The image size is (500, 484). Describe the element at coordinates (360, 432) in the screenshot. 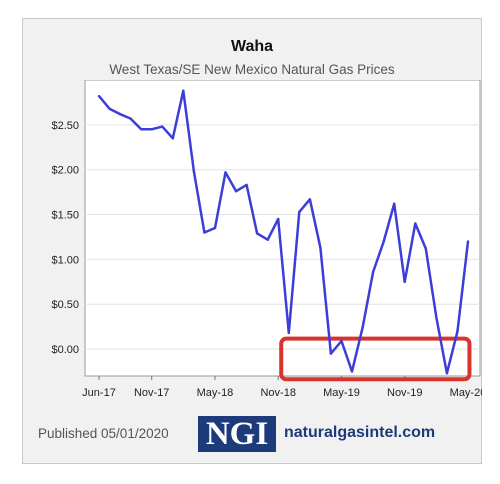

I see `site-link: naturalgasintel.com` at that location.